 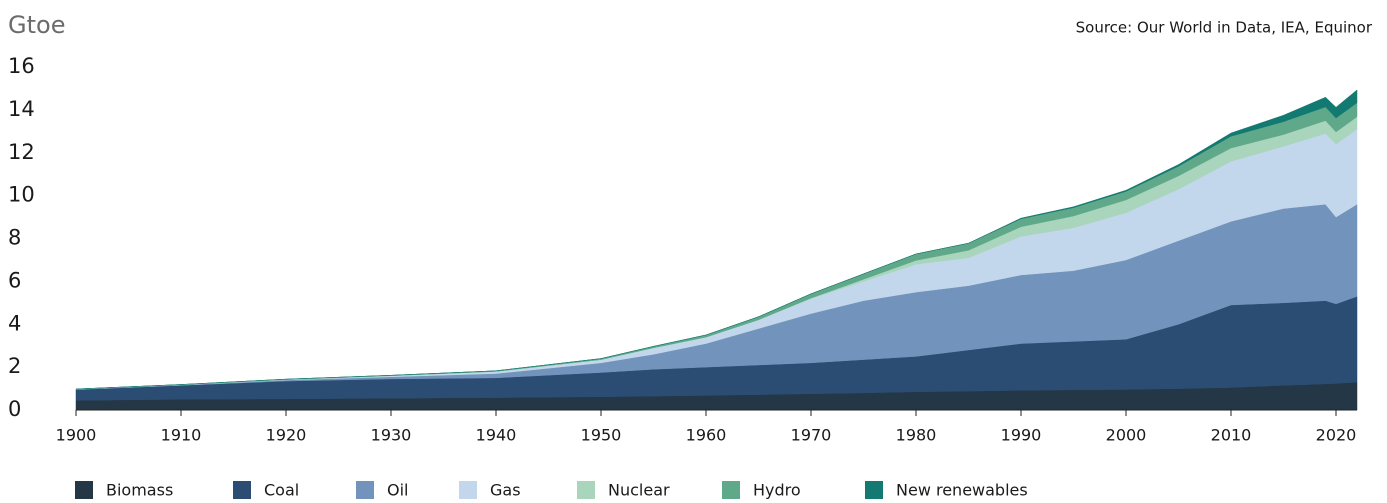 What do you see at coordinates (391, 435) in the screenshot?
I see `x-tick-label: 1930` at bounding box center [391, 435].